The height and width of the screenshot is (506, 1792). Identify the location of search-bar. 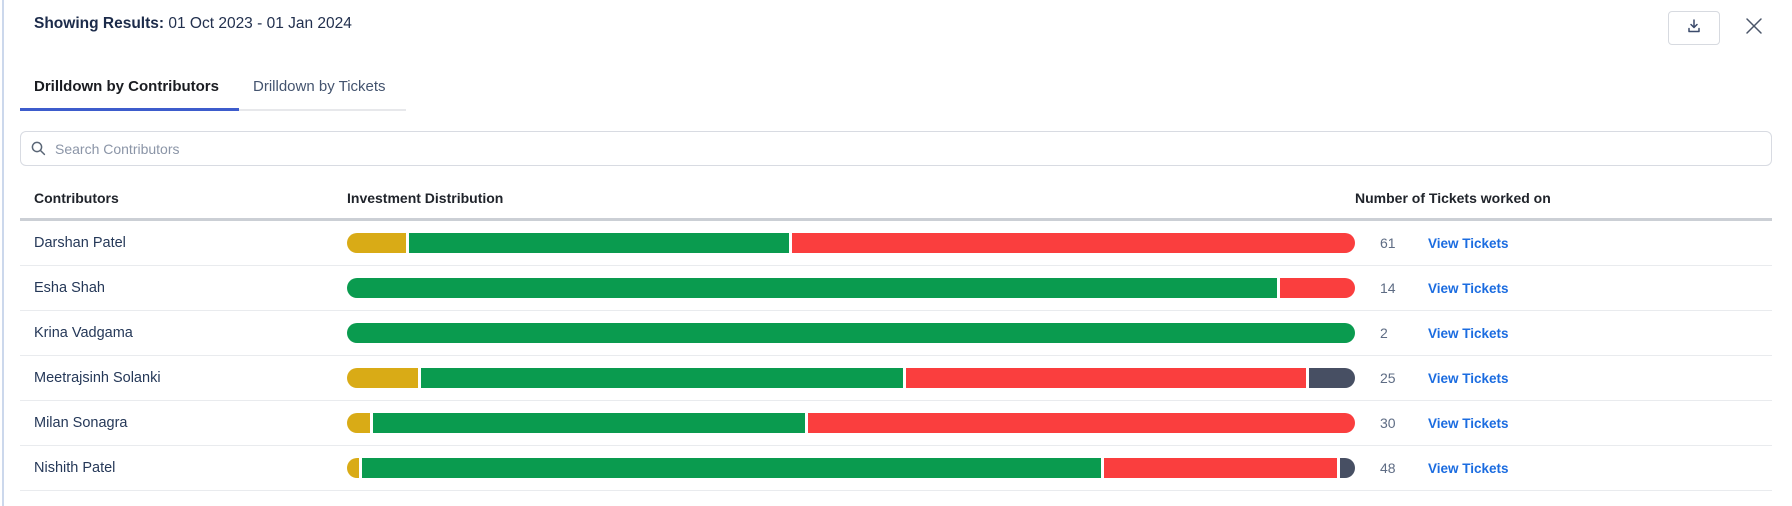
(896, 148).